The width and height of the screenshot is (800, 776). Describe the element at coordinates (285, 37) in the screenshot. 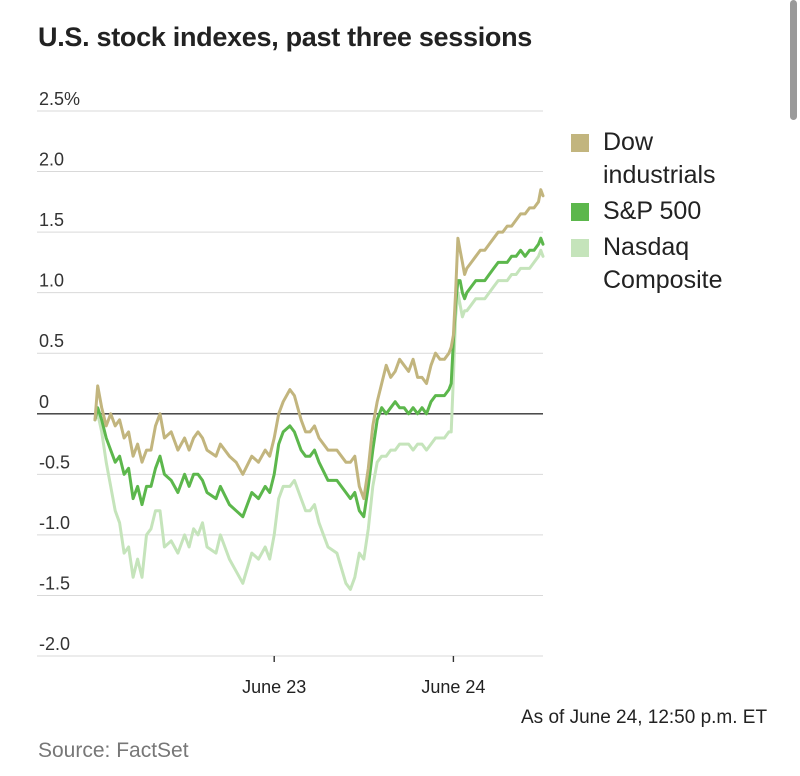

I see `chart-title: U.S. stock indexes, past three sessions` at that location.